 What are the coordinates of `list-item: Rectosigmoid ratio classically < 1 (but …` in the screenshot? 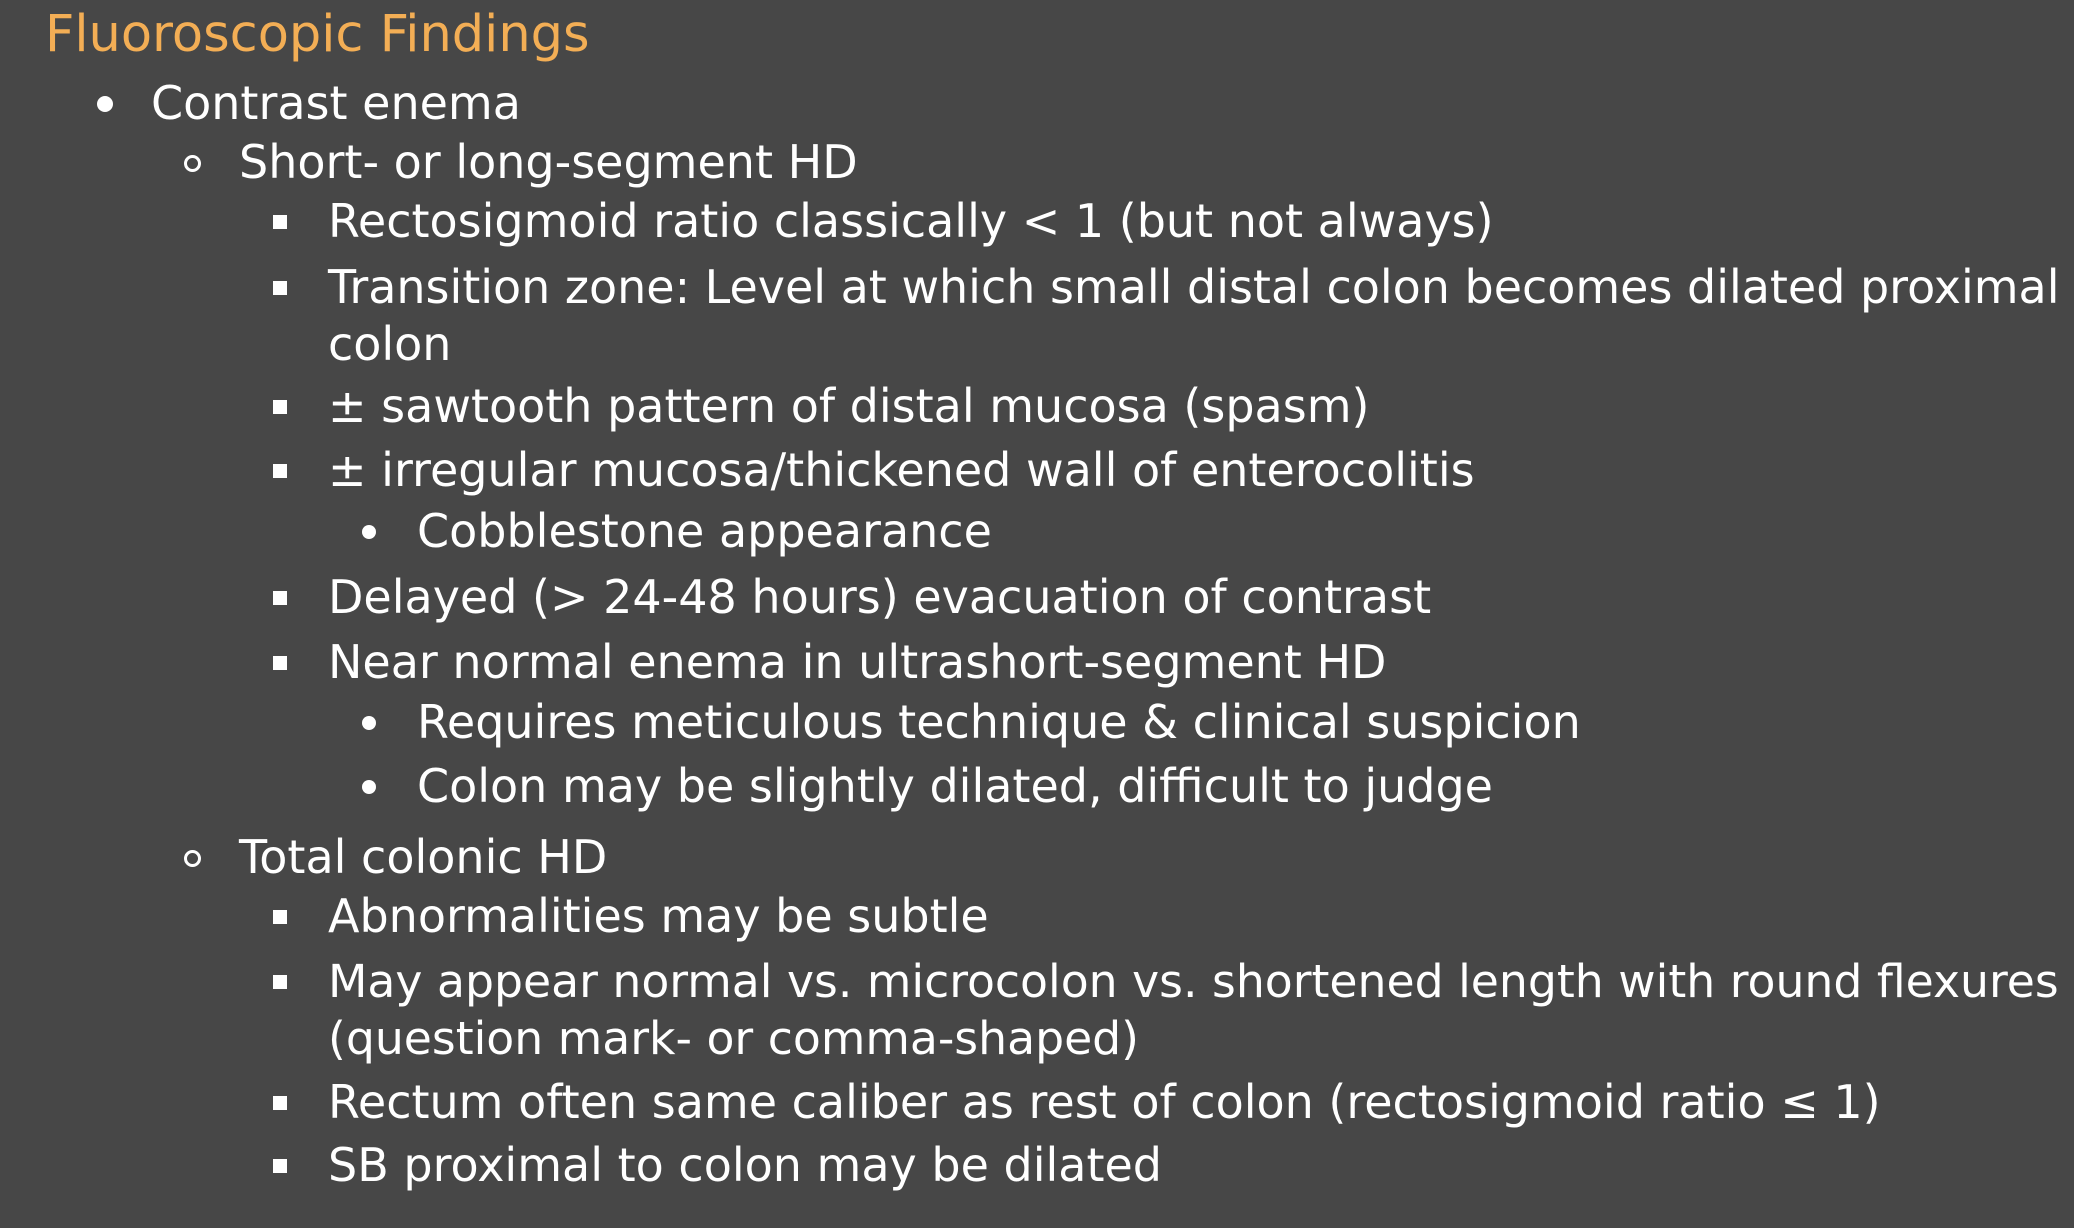 It's located at (883, 221).